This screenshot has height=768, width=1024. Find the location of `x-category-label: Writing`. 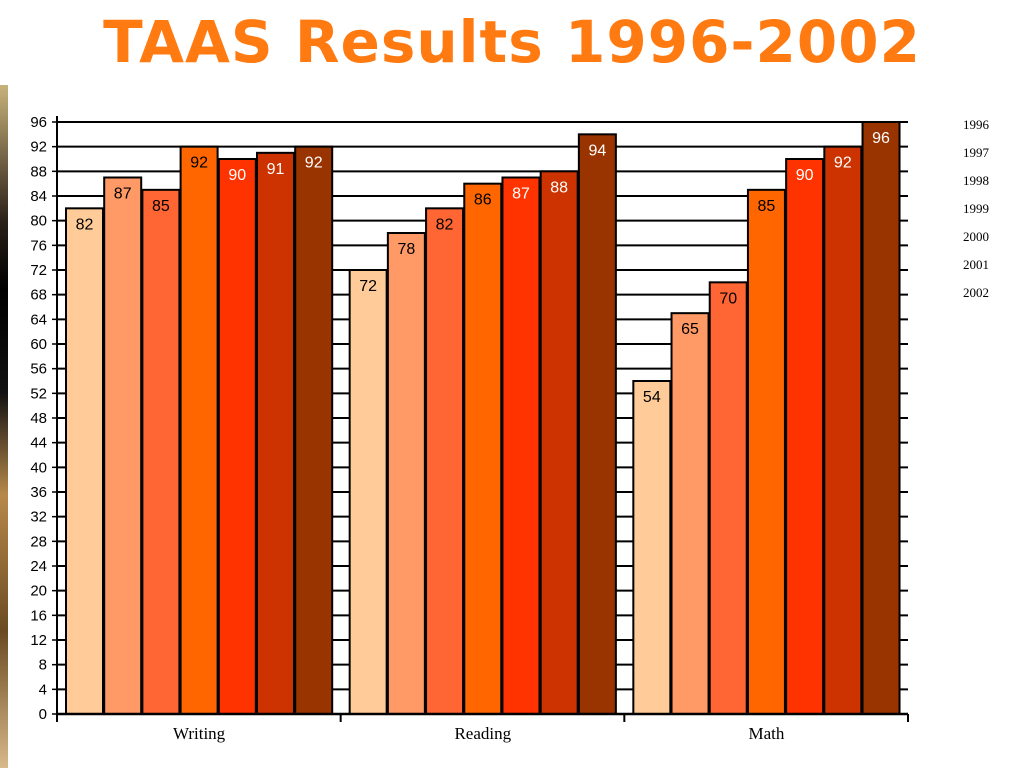

x-category-label: Writing is located at coordinates (199, 733).